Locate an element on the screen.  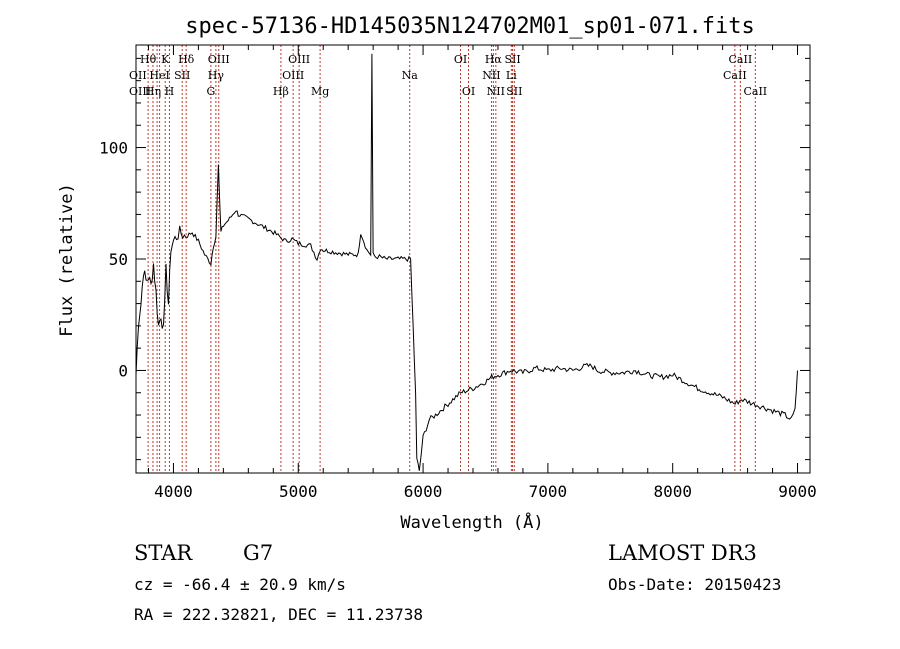
y-axis-label: Flux (relative) is located at coordinates (67, 260).